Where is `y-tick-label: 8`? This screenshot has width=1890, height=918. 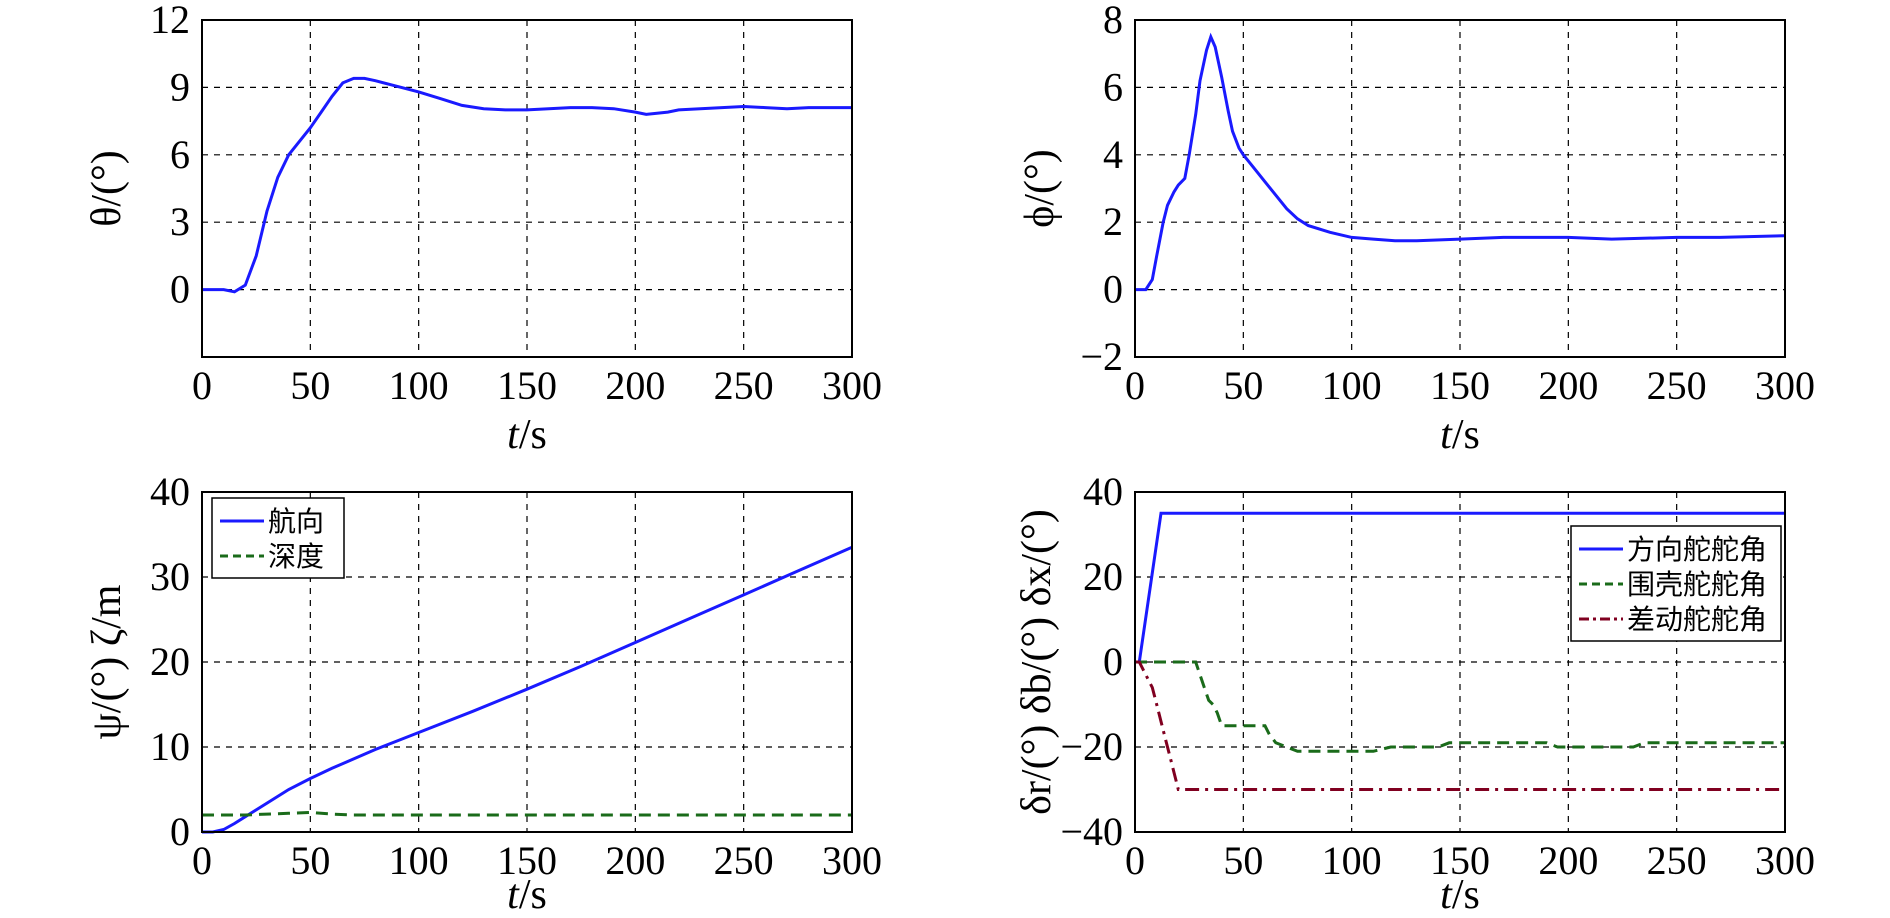 y-tick-label: 8 is located at coordinates (1113, 21).